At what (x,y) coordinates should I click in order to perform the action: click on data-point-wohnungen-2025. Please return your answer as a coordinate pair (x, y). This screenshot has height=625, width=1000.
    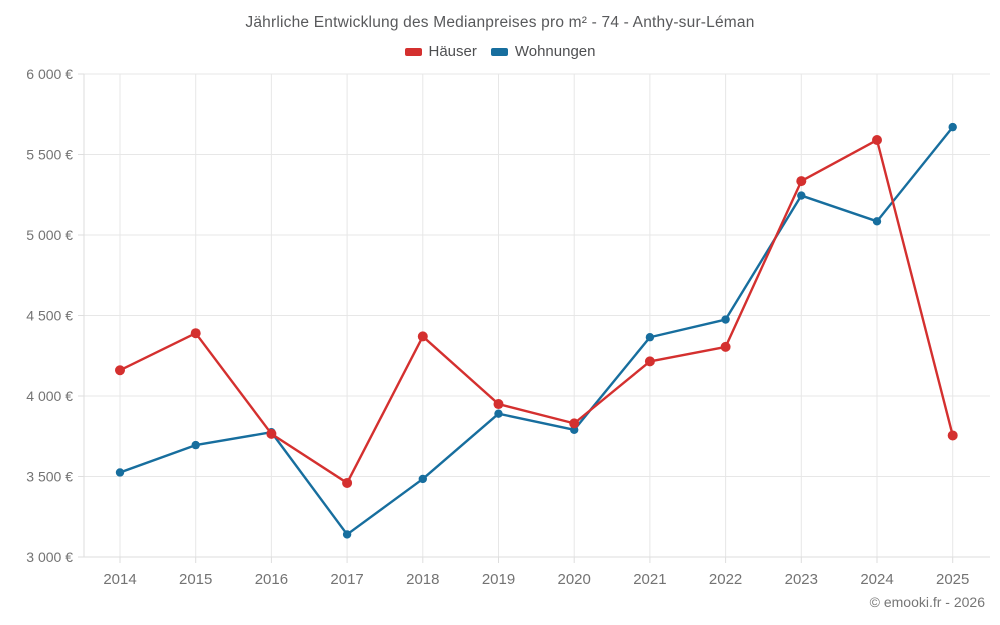
    Looking at the image, I should click on (952, 127).